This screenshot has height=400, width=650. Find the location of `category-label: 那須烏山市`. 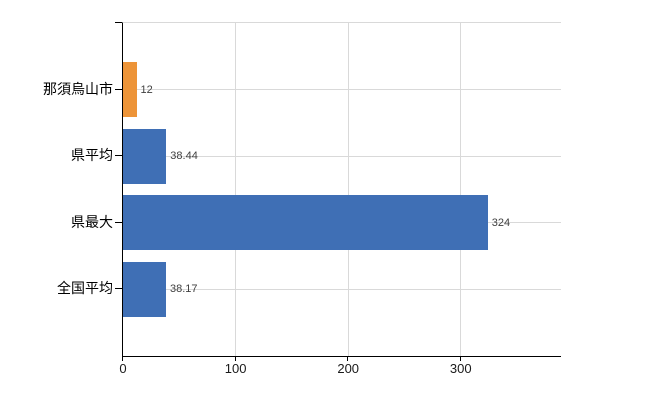

category-label: 那須烏山市 is located at coordinates (78, 88).